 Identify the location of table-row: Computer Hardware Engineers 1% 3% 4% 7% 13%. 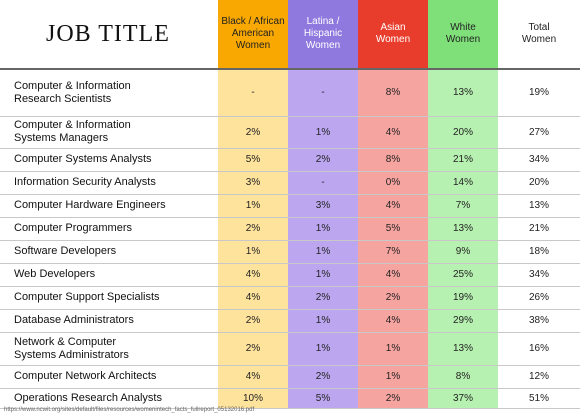
(290, 206).